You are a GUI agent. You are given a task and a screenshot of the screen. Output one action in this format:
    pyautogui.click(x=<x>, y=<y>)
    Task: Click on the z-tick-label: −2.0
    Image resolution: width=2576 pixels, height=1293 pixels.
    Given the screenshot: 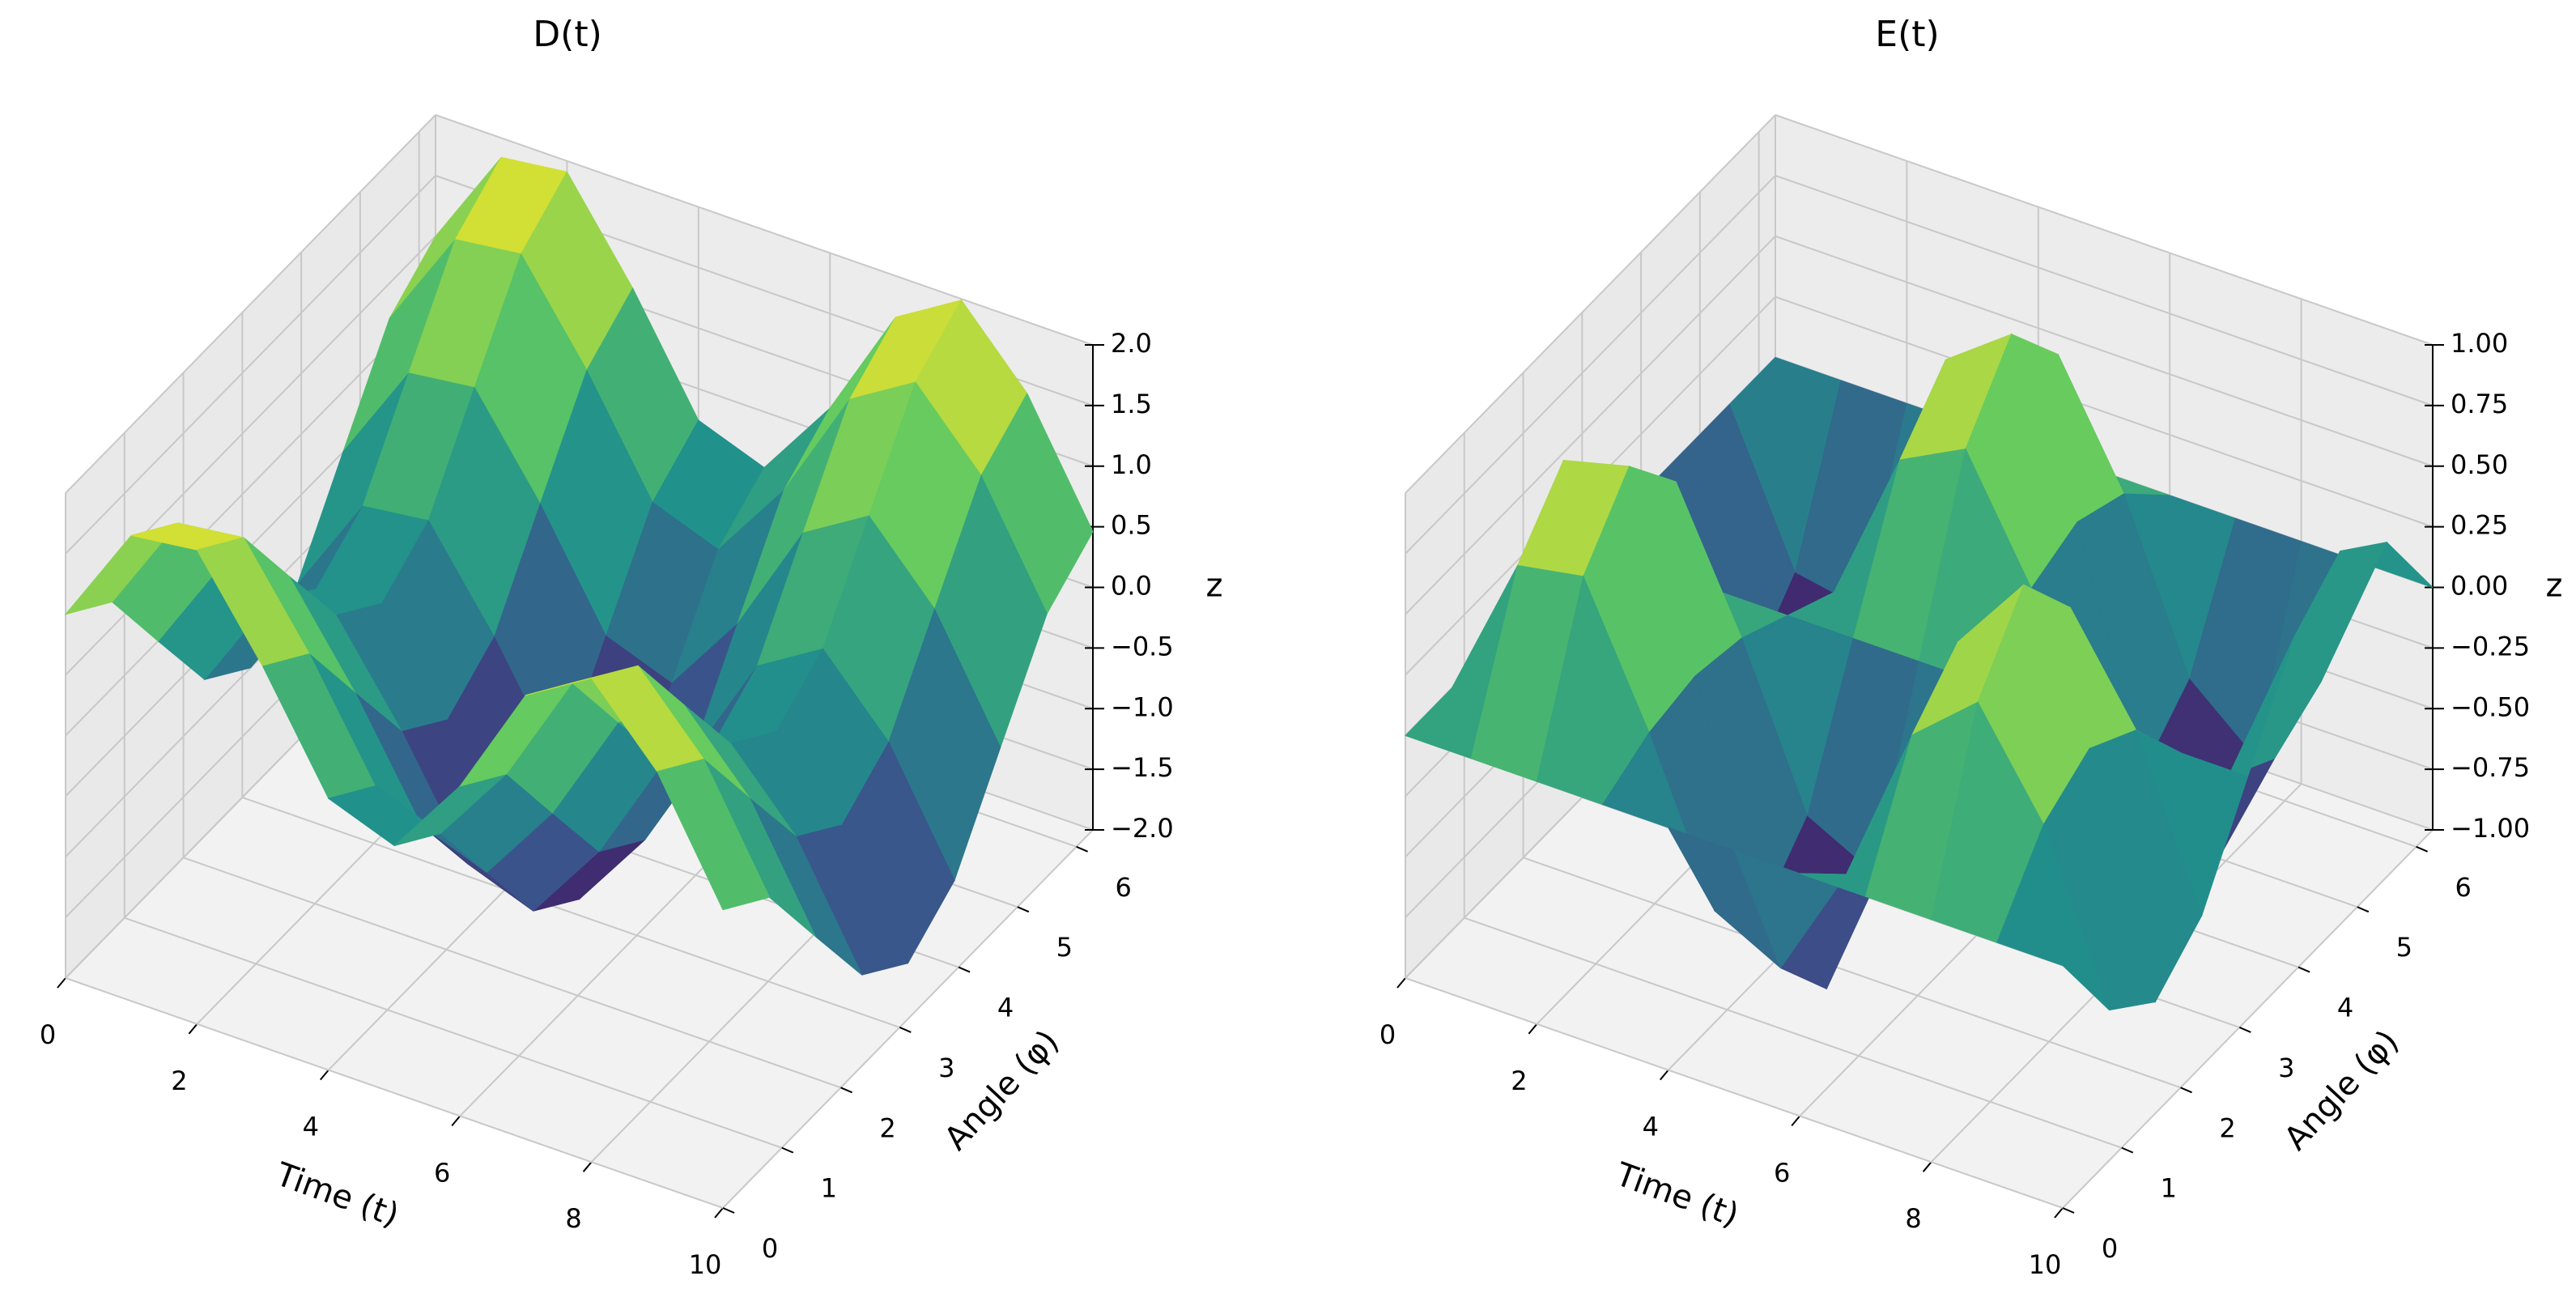 What is the action you would take?
    pyautogui.click(x=1142, y=829)
    